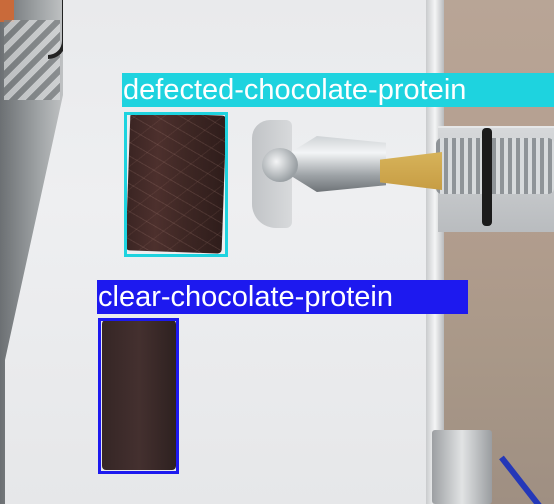 The image size is (554, 504). What do you see at coordinates (280, 165) in the screenshot?
I see `shaft-tip` at bounding box center [280, 165].